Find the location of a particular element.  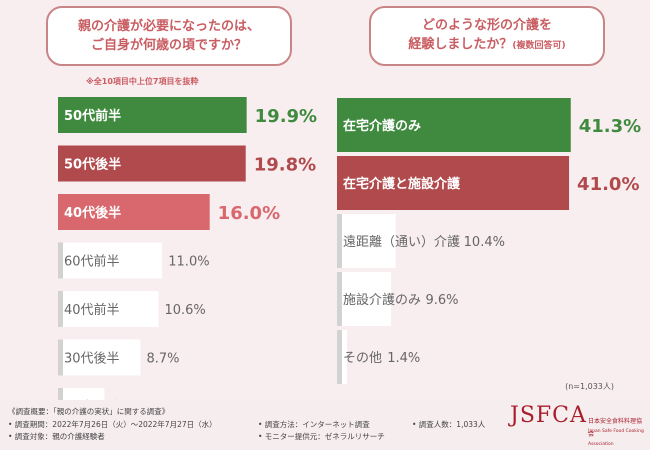

age-question-box: 親の介護が必要になったのは、 ご自身が何歳の頃ですか？ is located at coordinates (169, 36).